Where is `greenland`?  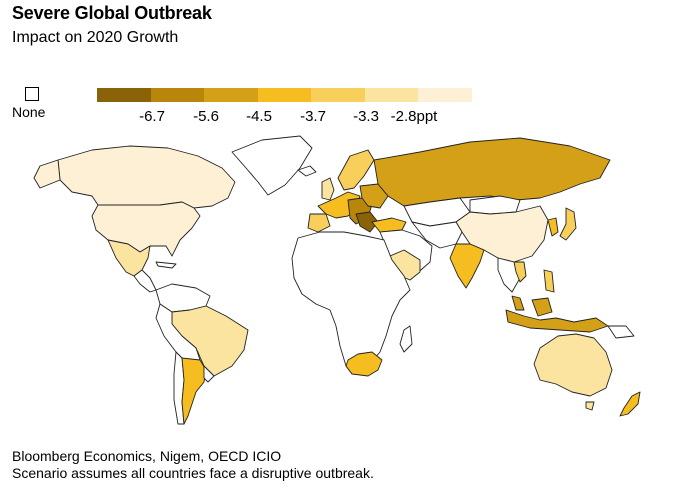 greenland is located at coordinates (272, 165).